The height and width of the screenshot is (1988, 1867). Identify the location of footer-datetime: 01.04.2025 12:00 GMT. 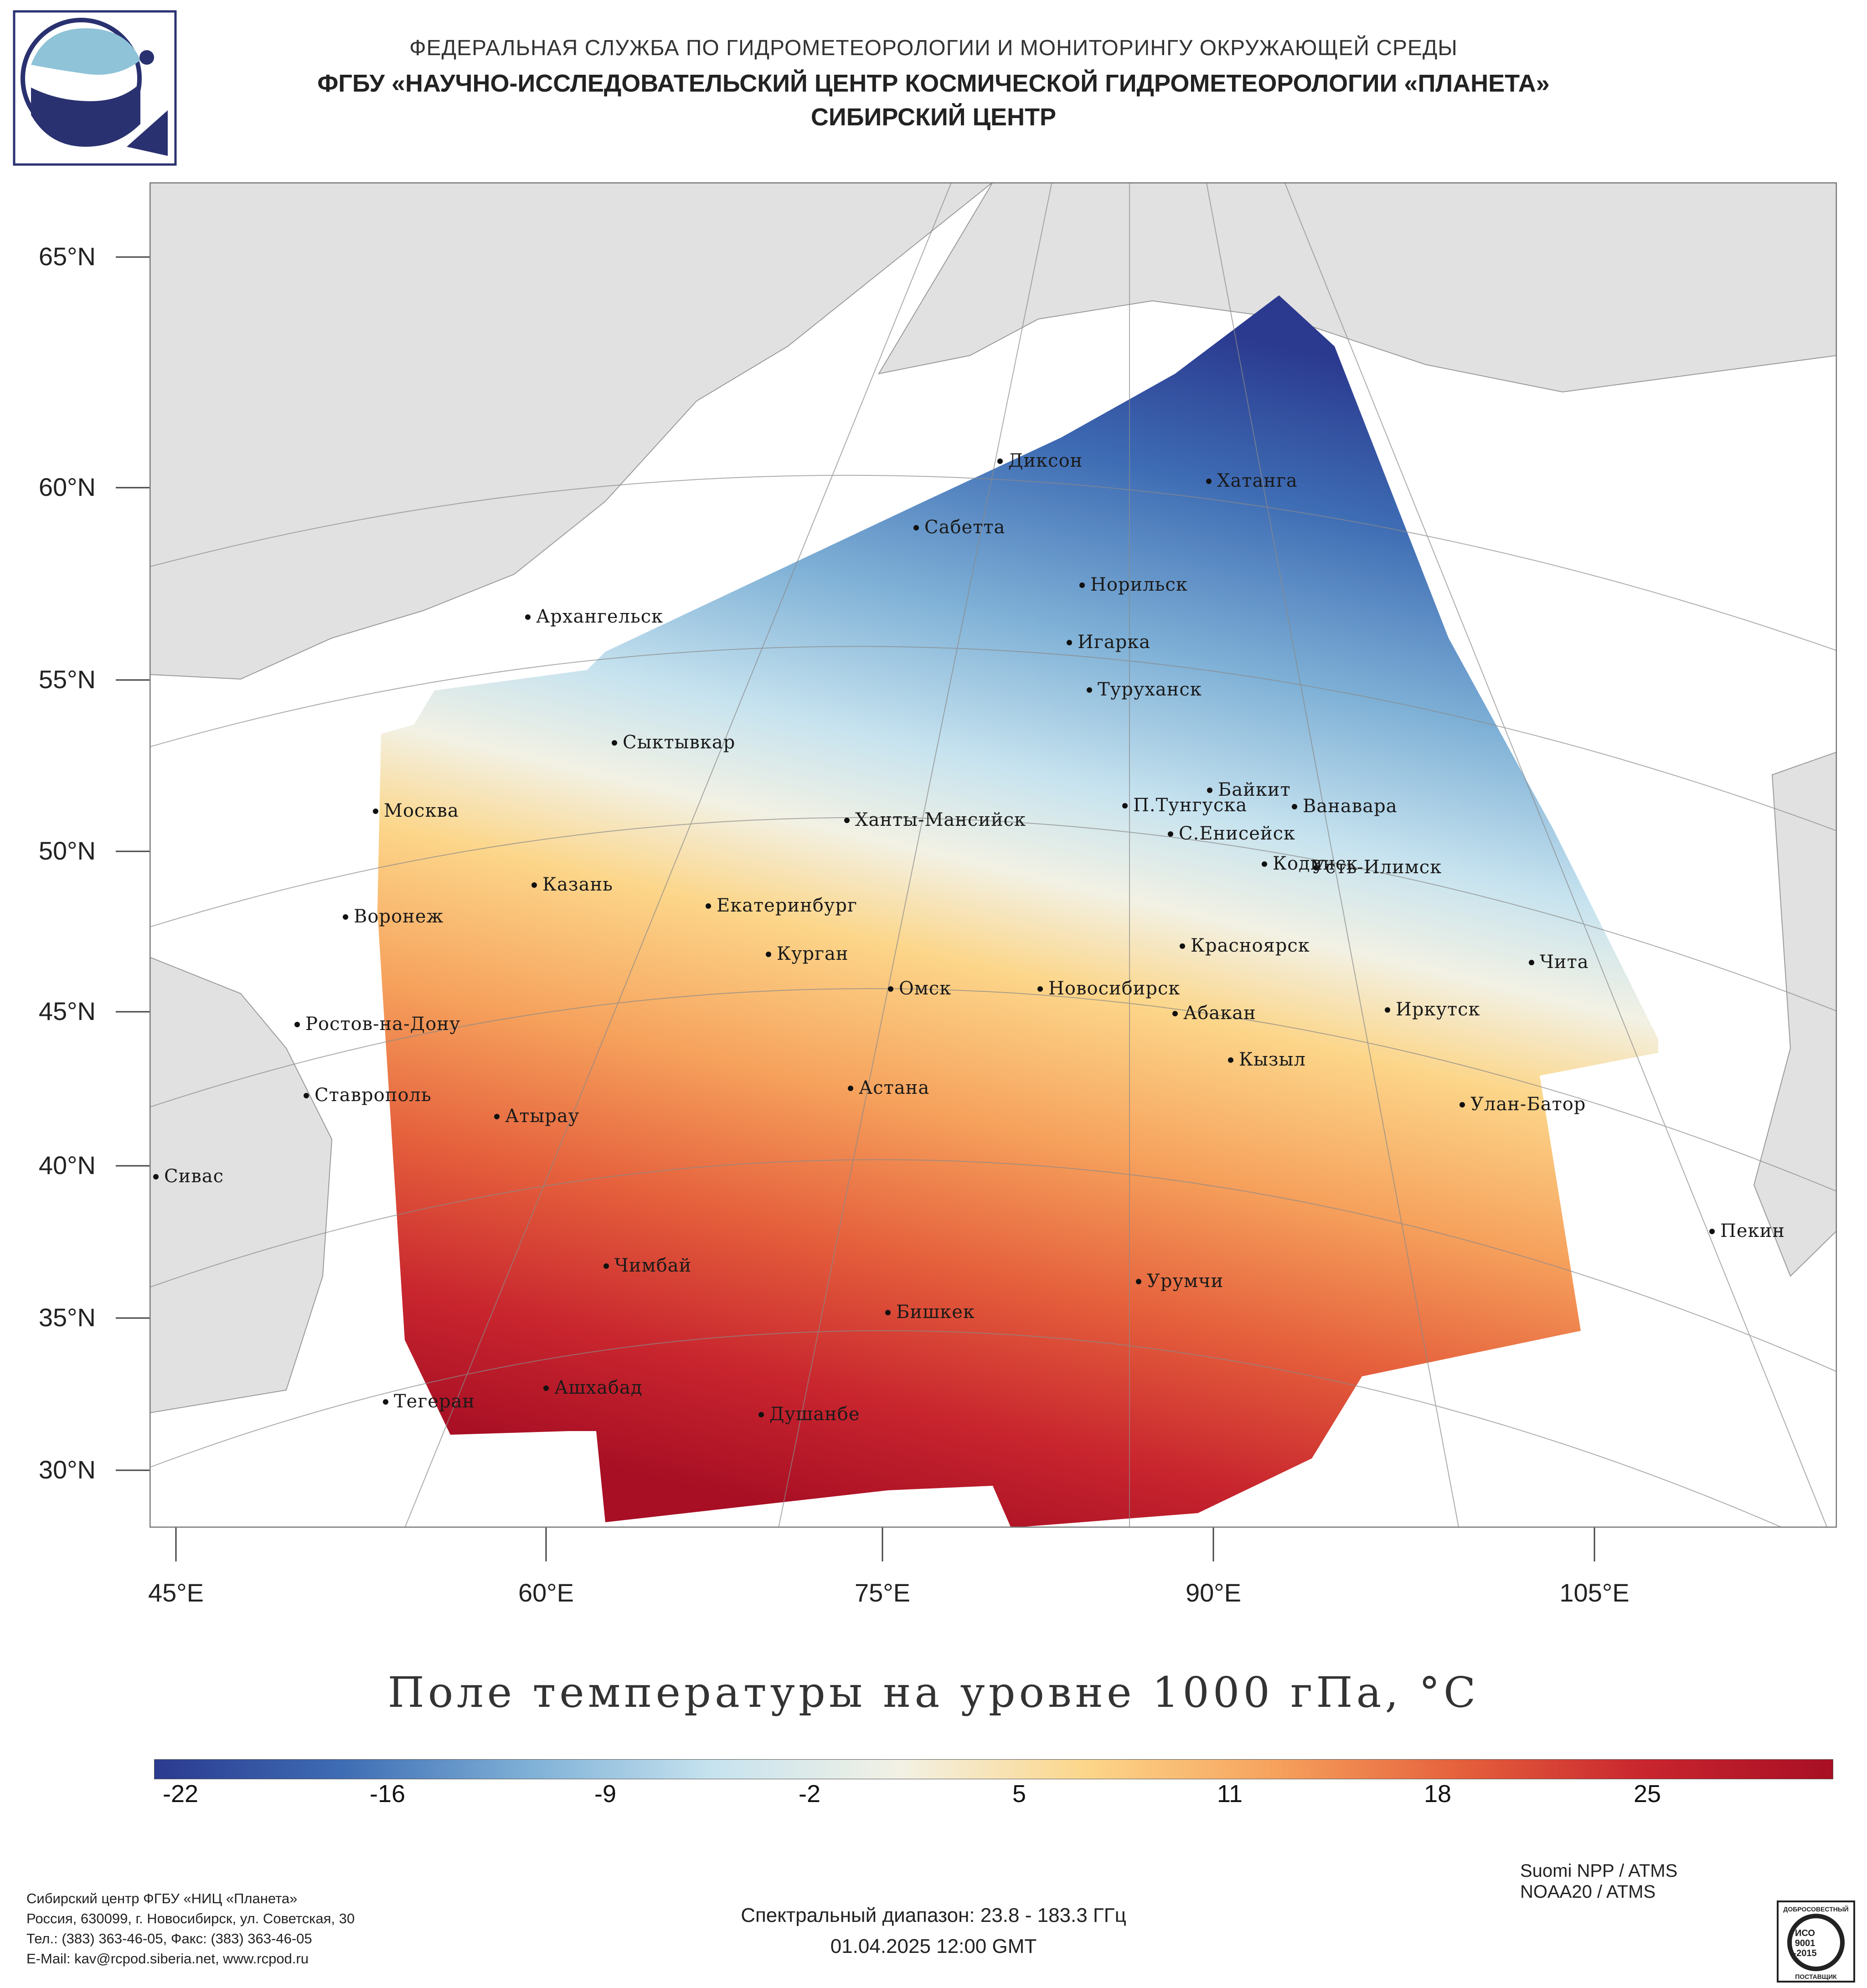
(933, 1946).